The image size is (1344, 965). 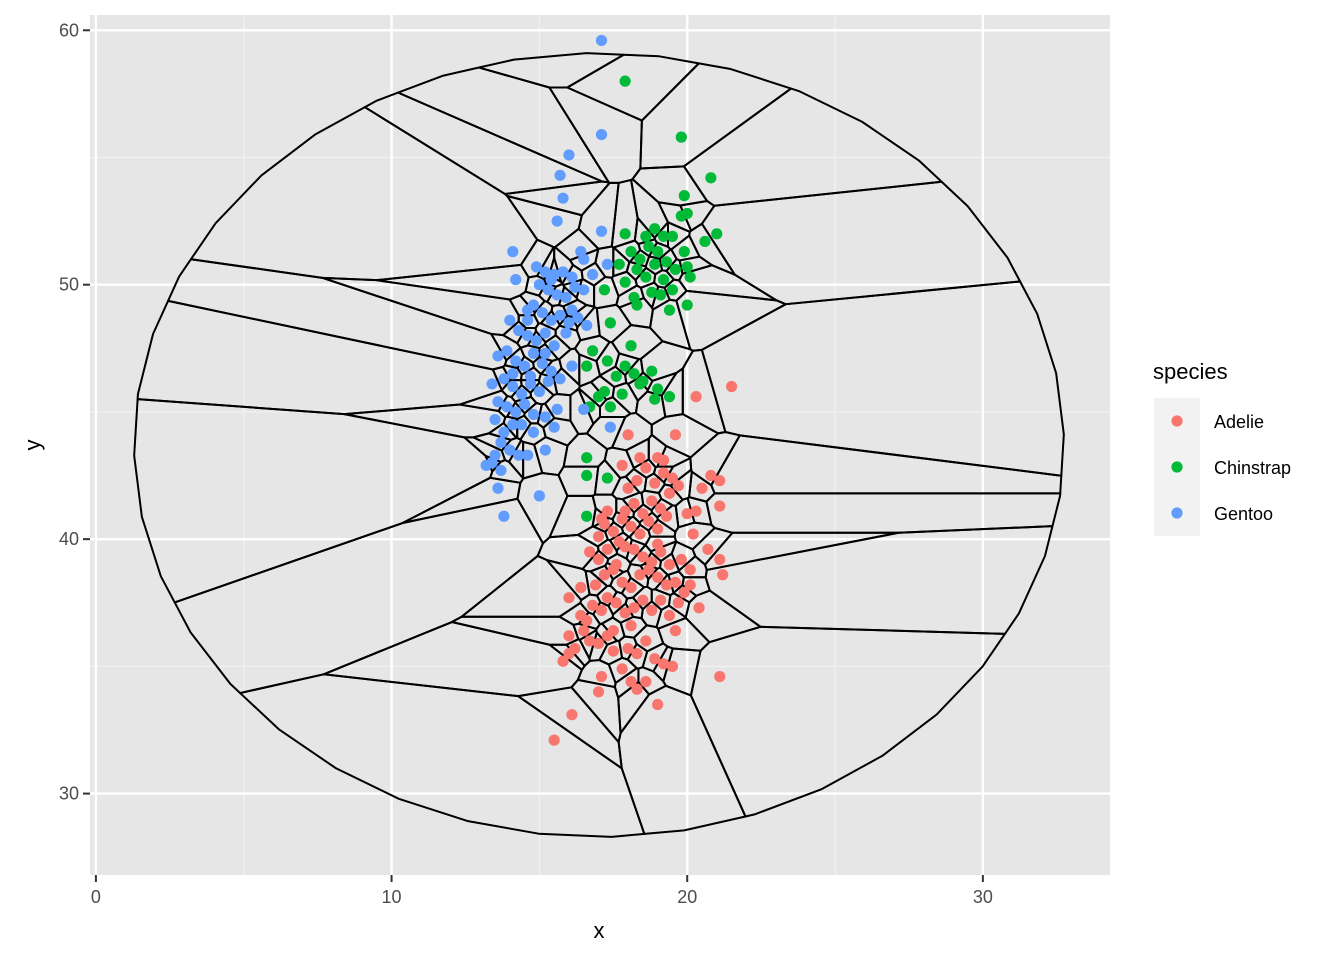 What do you see at coordinates (542, 891) in the screenshot?
I see `x-axis: 0 10 20 30` at bounding box center [542, 891].